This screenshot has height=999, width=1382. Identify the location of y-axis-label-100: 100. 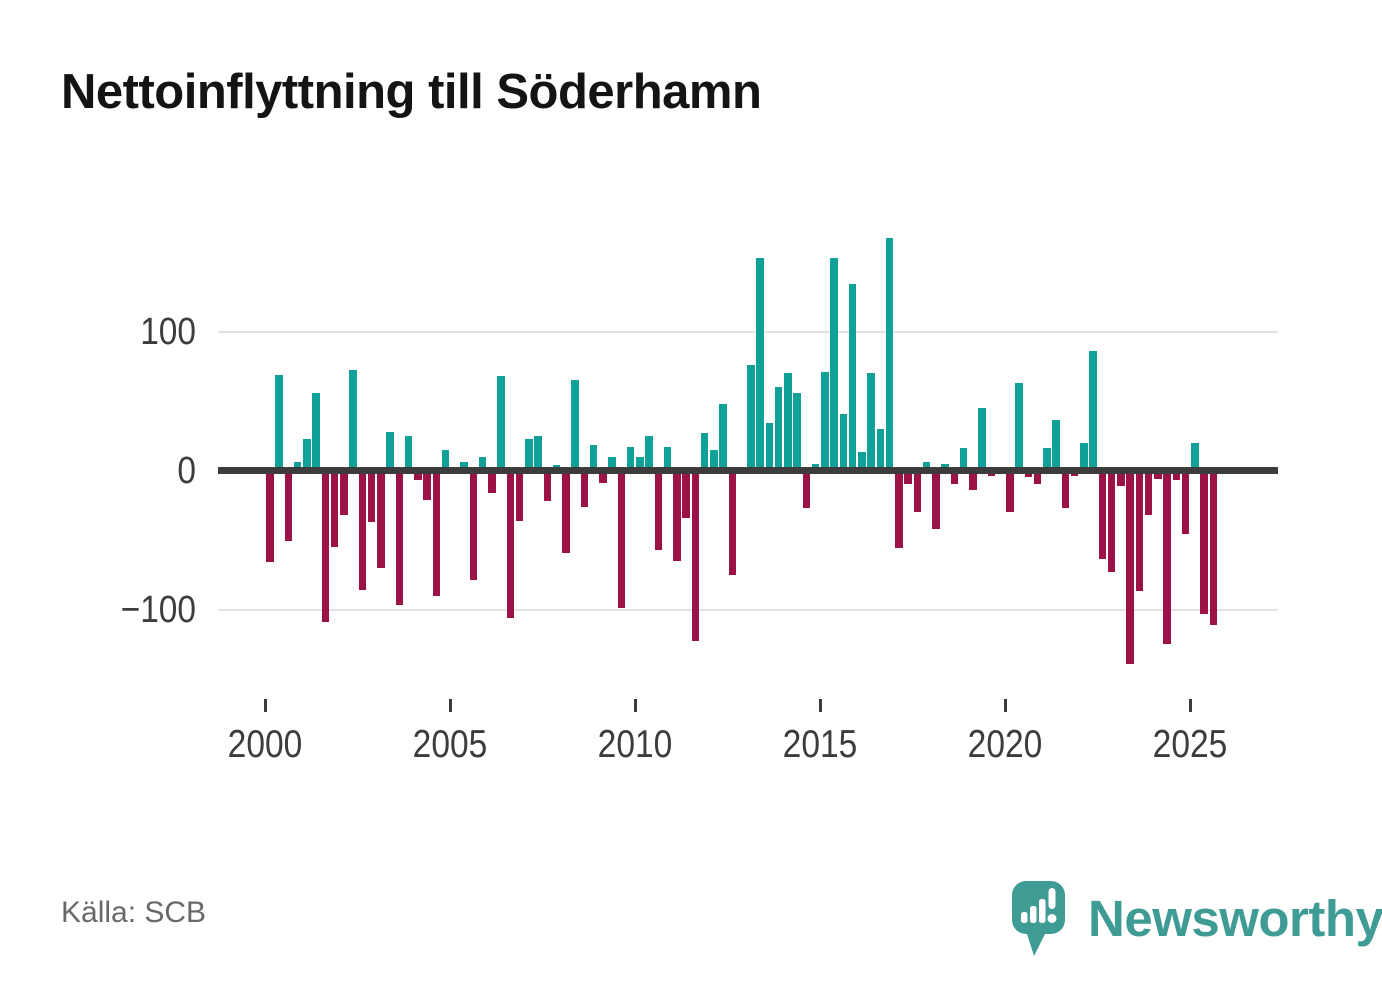
(168, 331).